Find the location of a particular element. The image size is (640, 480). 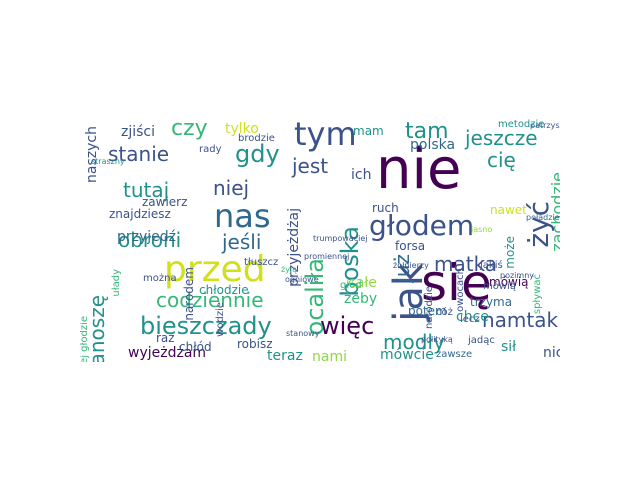

cloud-word-76: spływać is located at coordinates (537, 294).